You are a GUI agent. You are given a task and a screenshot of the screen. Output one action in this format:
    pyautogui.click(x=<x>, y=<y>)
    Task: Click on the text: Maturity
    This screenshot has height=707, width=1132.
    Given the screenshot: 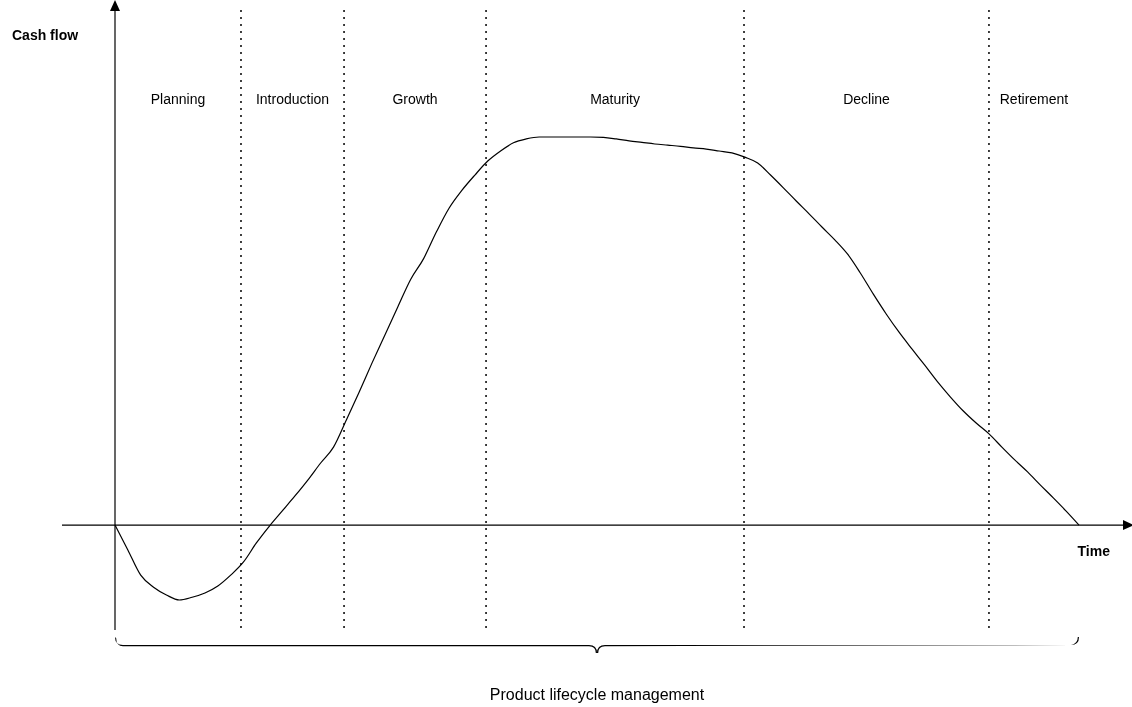 What is the action you would take?
    pyautogui.click(x=615, y=99)
    